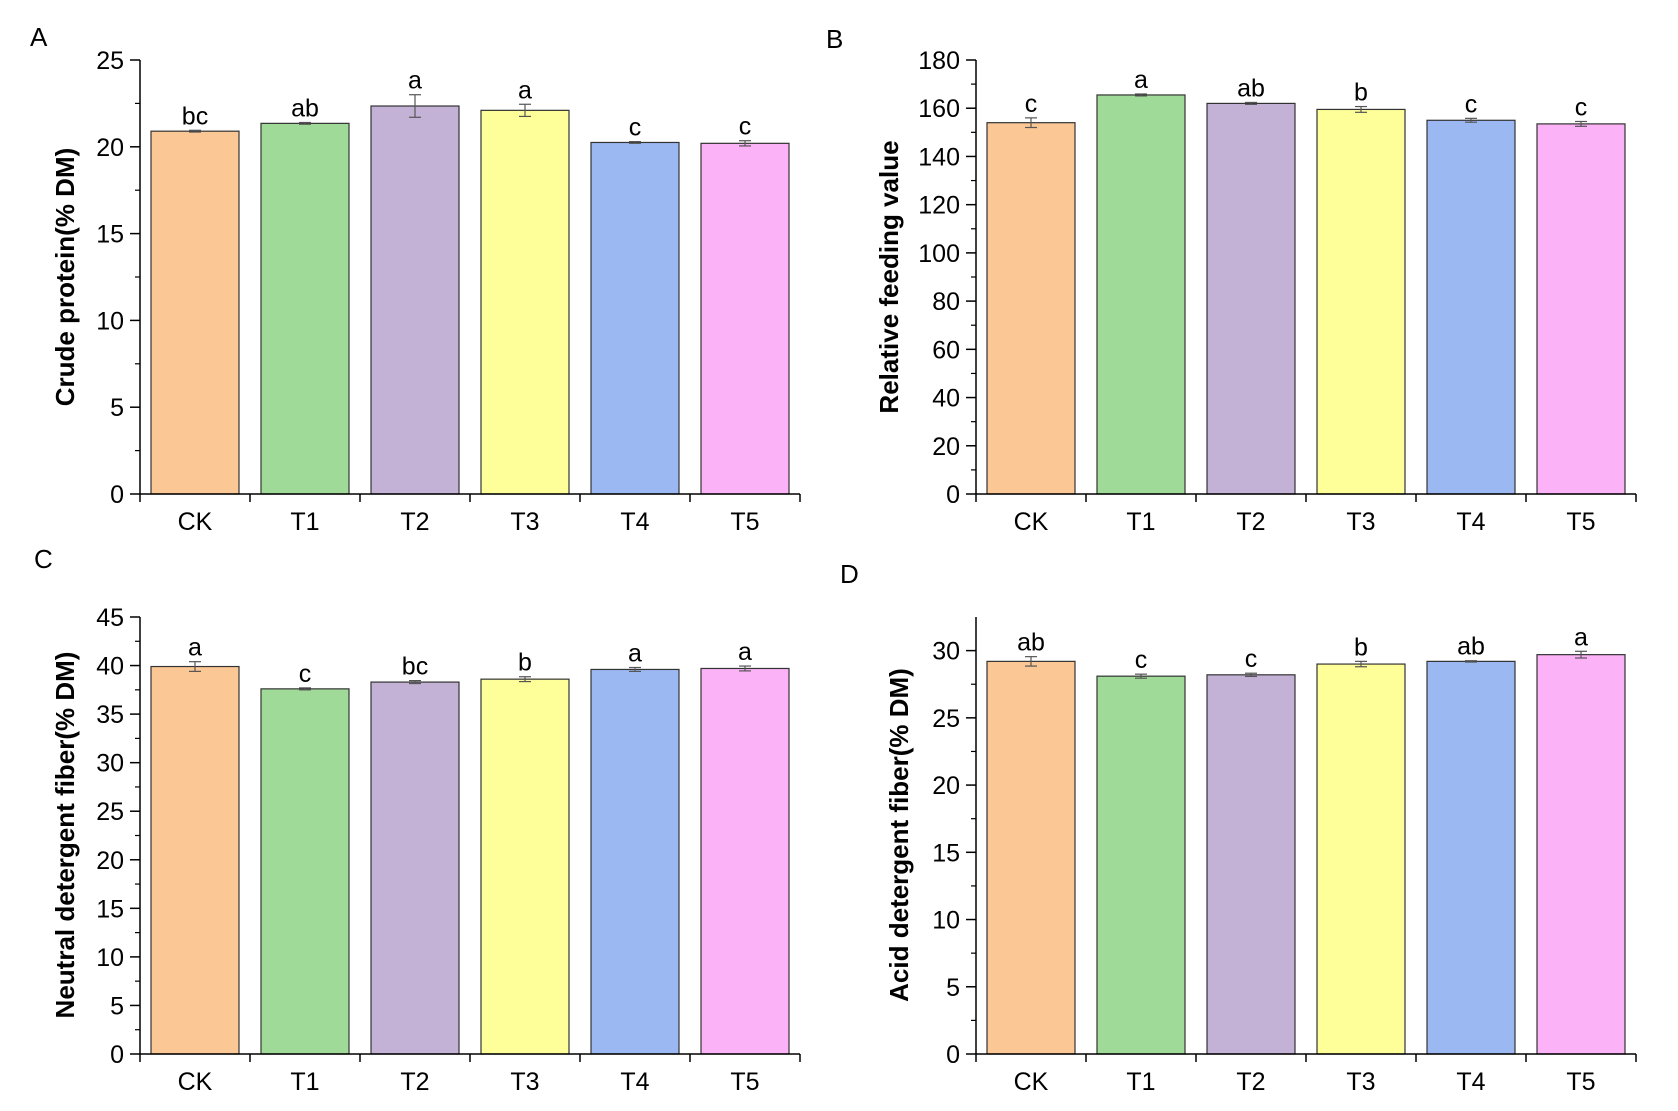 The height and width of the screenshot is (1111, 1678). I want to click on y-tick-label: 180, so click(939, 61).